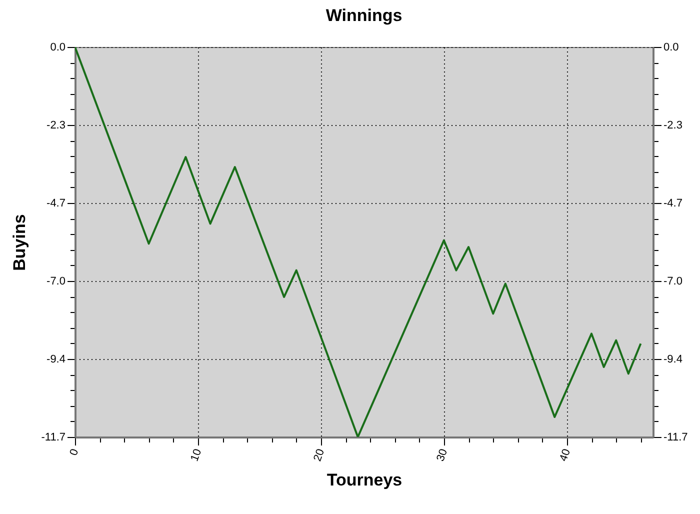  I want to click on y2-tick-label: -2.3, so click(673, 126).